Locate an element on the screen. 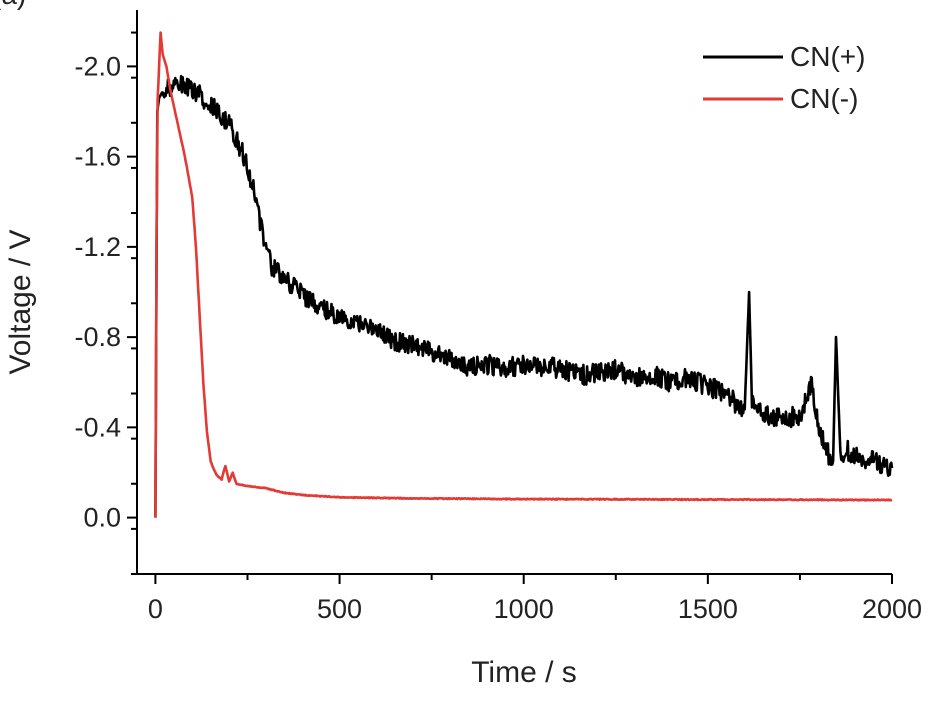 The height and width of the screenshot is (708, 942). y-tick-label: 0.0 is located at coordinates (102, 518).